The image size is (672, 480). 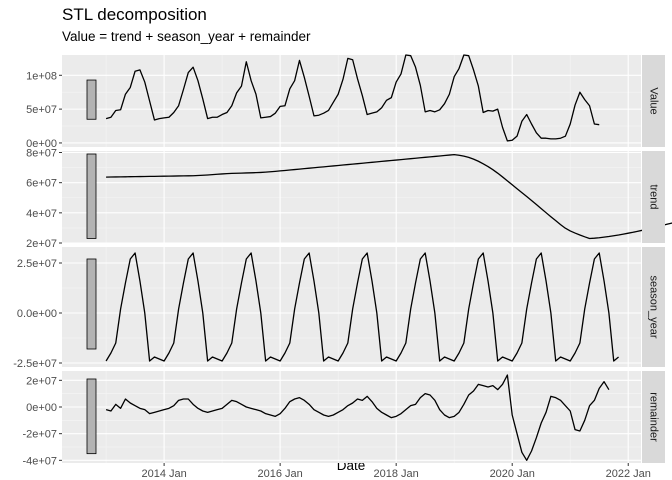 I want to click on series-line-Value, so click(x=352, y=98).